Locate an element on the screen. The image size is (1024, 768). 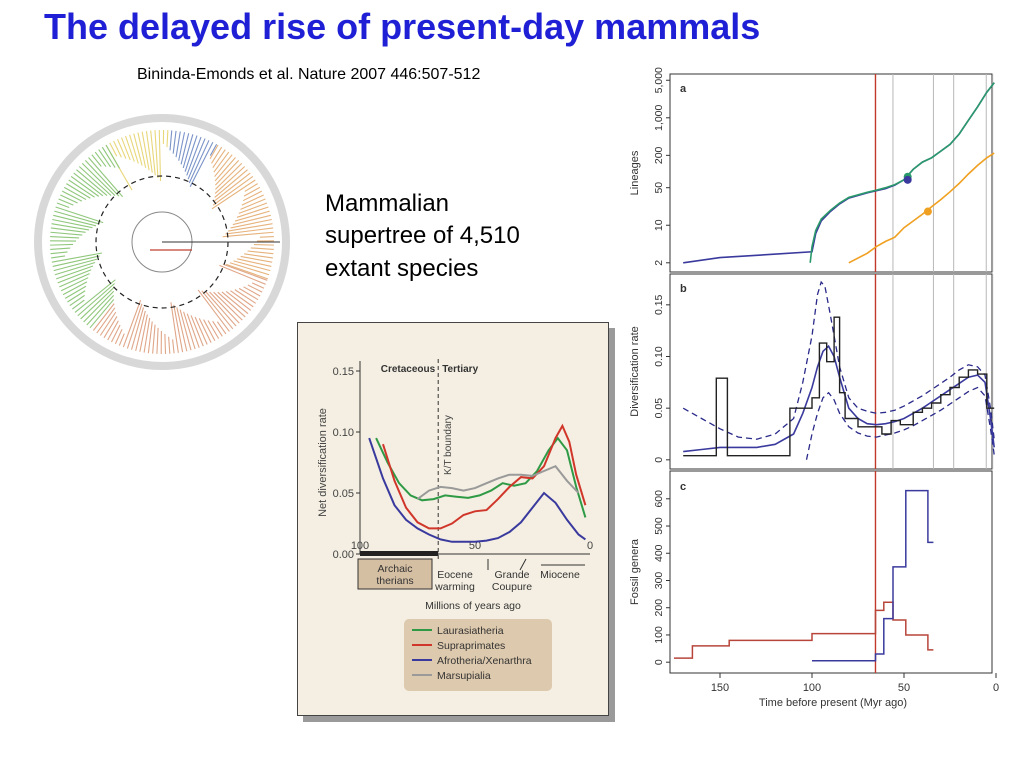
inset-x-tick-label: 50 is located at coordinates (475, 546).